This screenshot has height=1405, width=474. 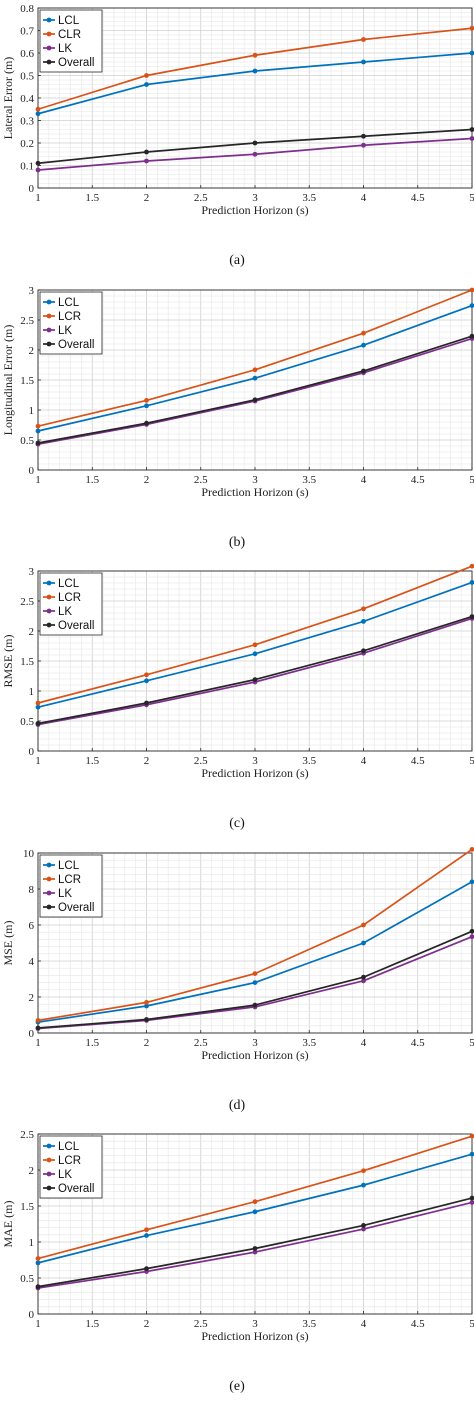 I want to click on grid, so click(x=255, y=380).